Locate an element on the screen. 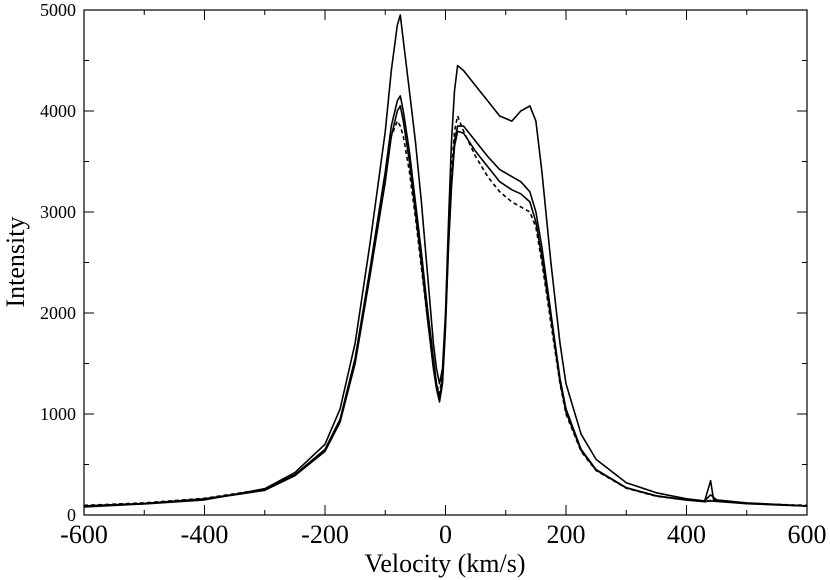 The height and width of the screenshot is (580, 830). y-tick-label: 3000 is located at coordinates (58, 212).